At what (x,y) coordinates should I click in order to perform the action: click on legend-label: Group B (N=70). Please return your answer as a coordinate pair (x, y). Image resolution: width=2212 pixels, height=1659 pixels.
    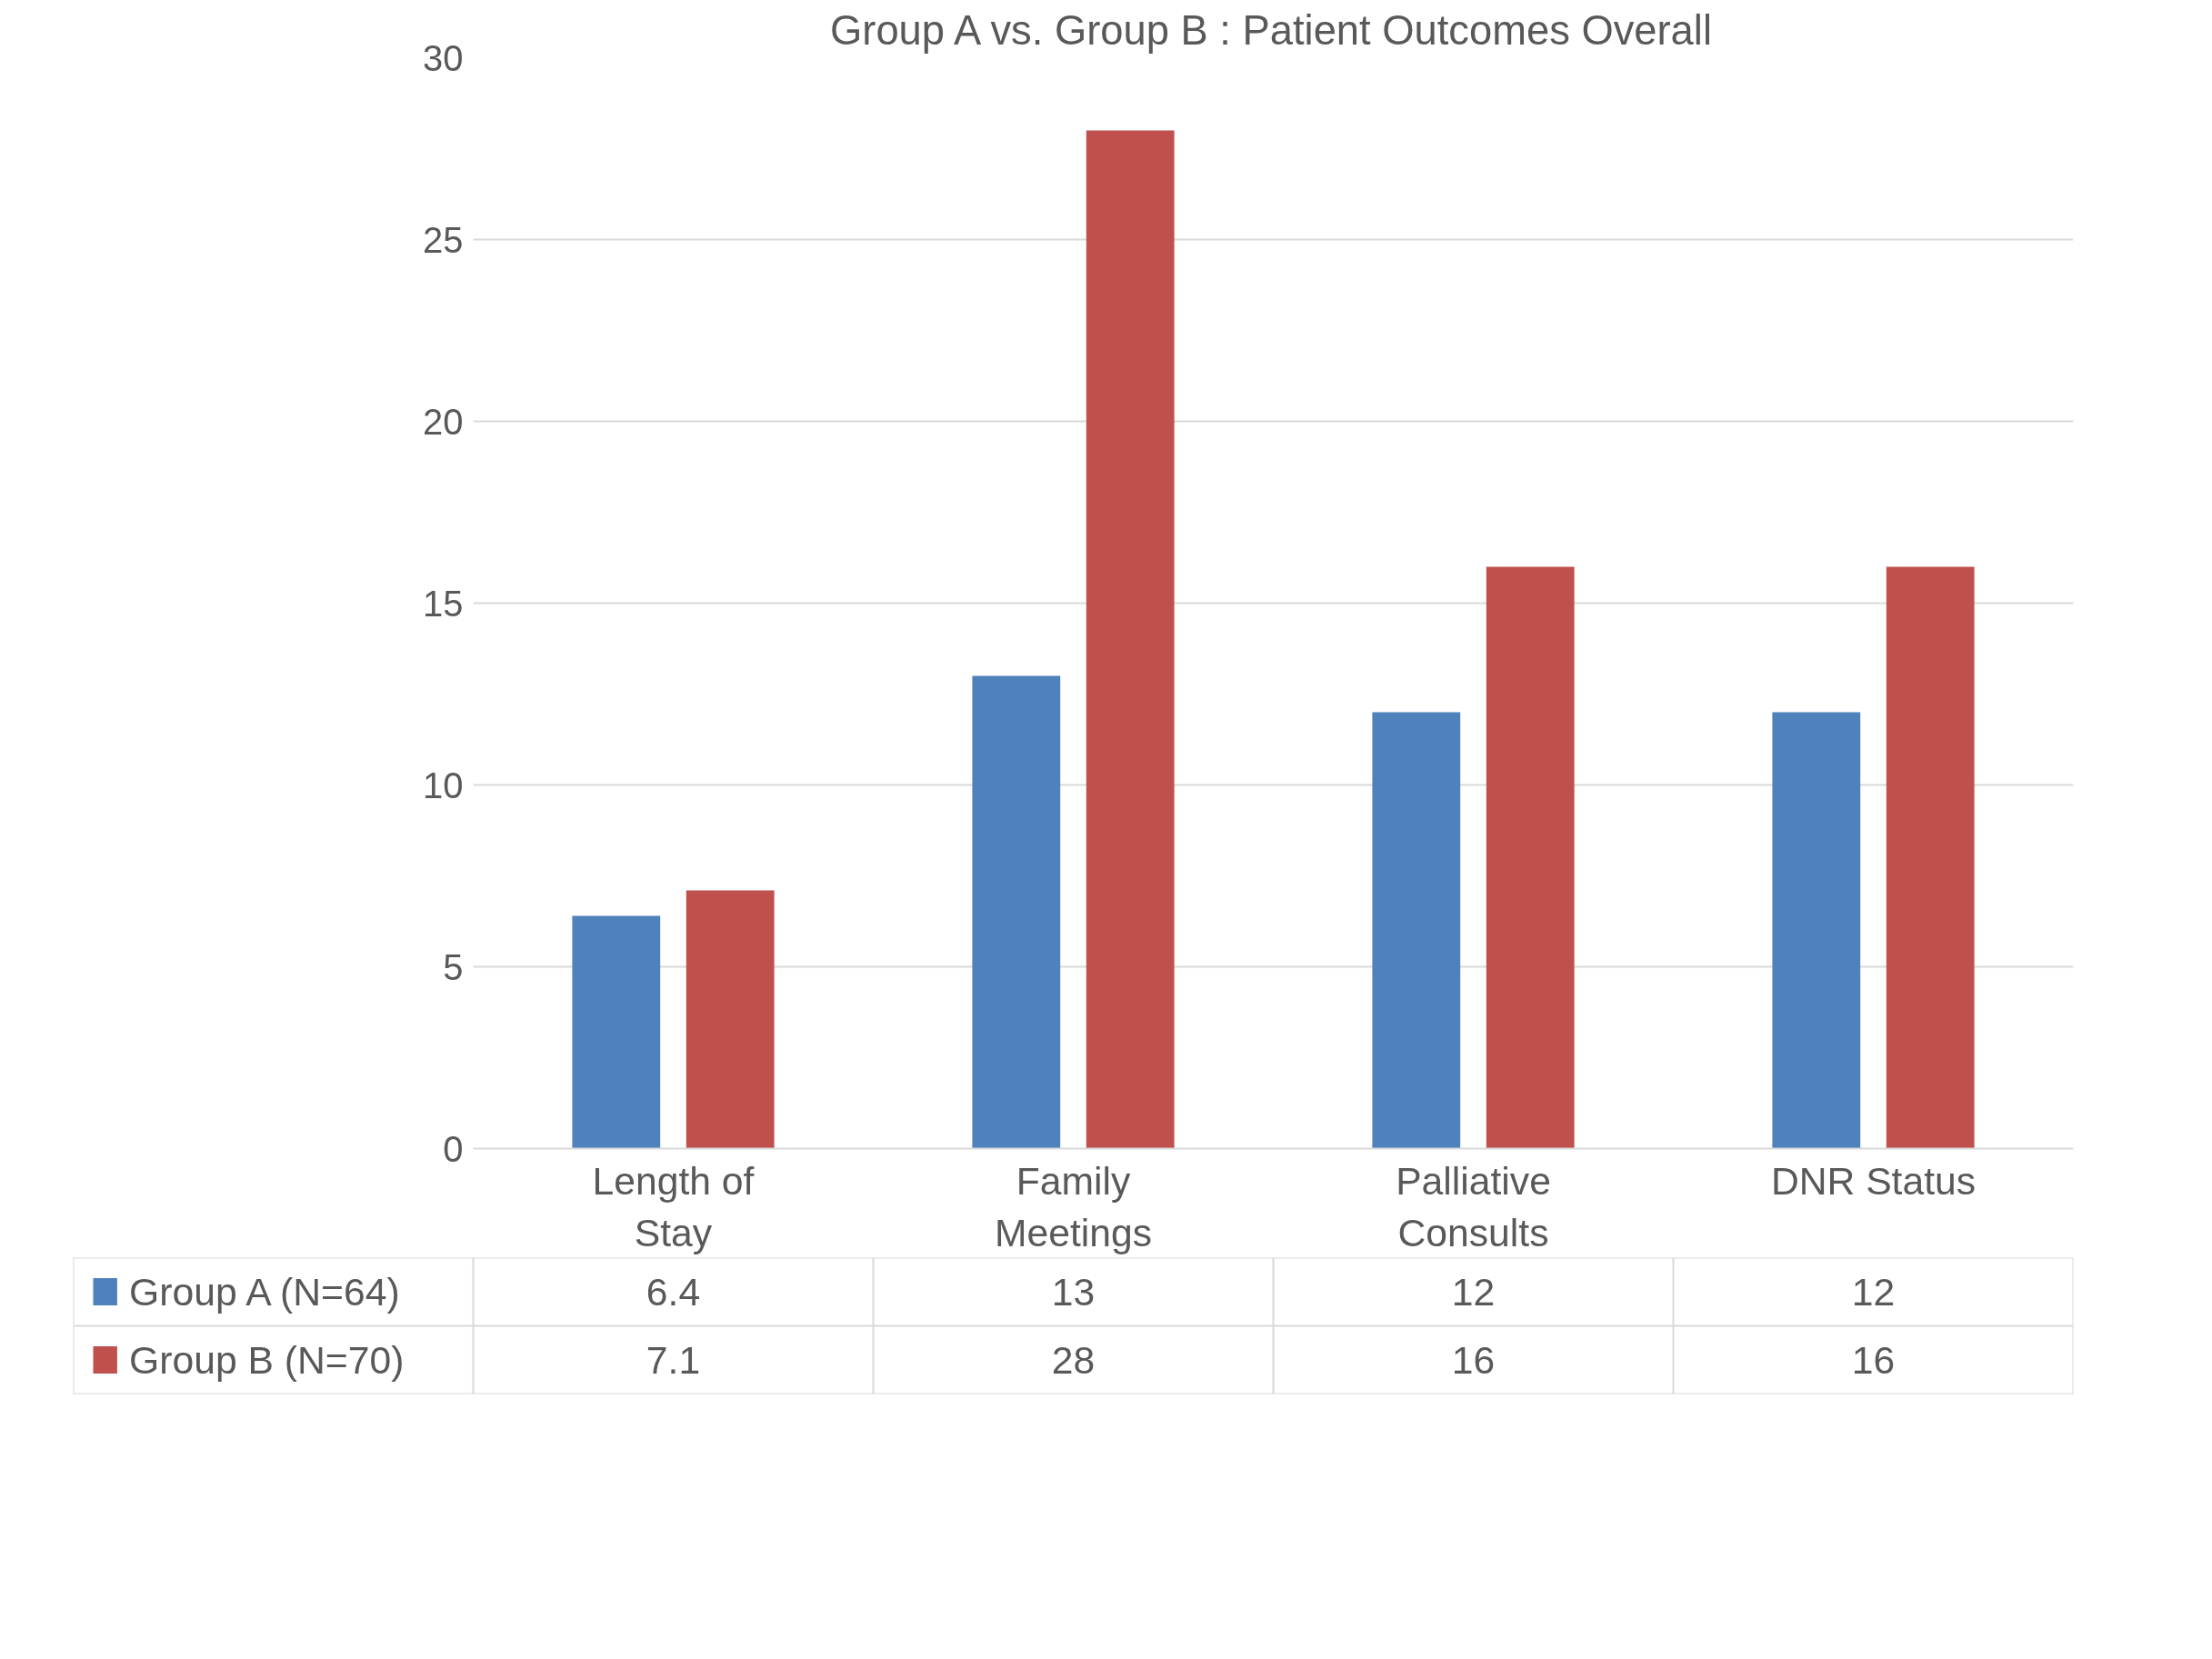
    Looking at the image, I should click on (267, 1360).